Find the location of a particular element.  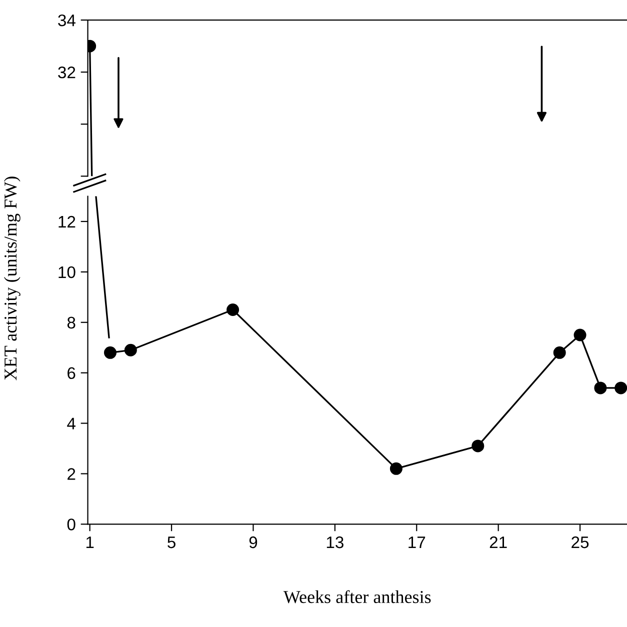

y-tick-label: 32 is located at coordinates (67, 72).